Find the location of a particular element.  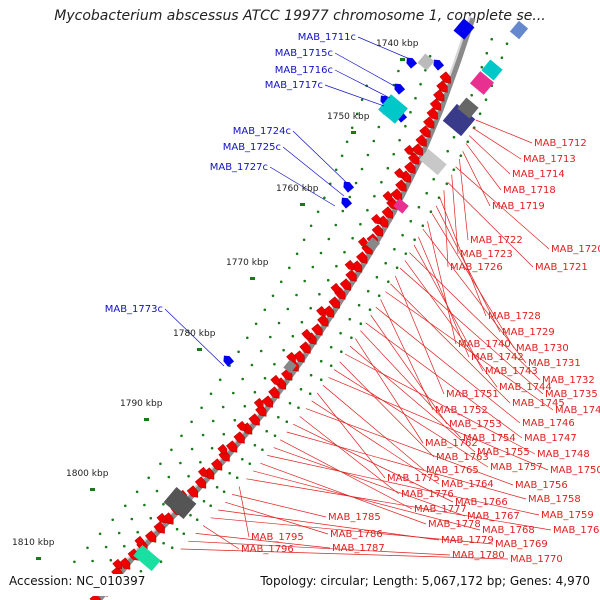

gene-label: MAB_1741 is located at coordinates (577, 410).